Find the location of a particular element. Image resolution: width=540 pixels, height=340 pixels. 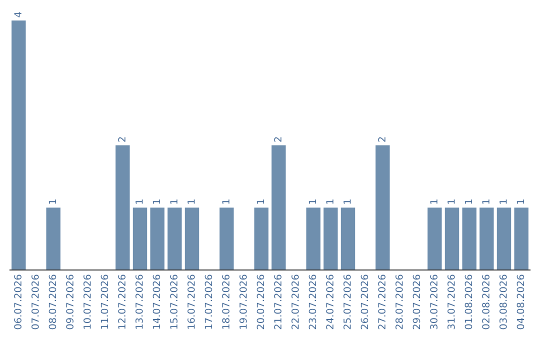

x-tick-label: 17.07.2026 is located at coordinates (208, 301).